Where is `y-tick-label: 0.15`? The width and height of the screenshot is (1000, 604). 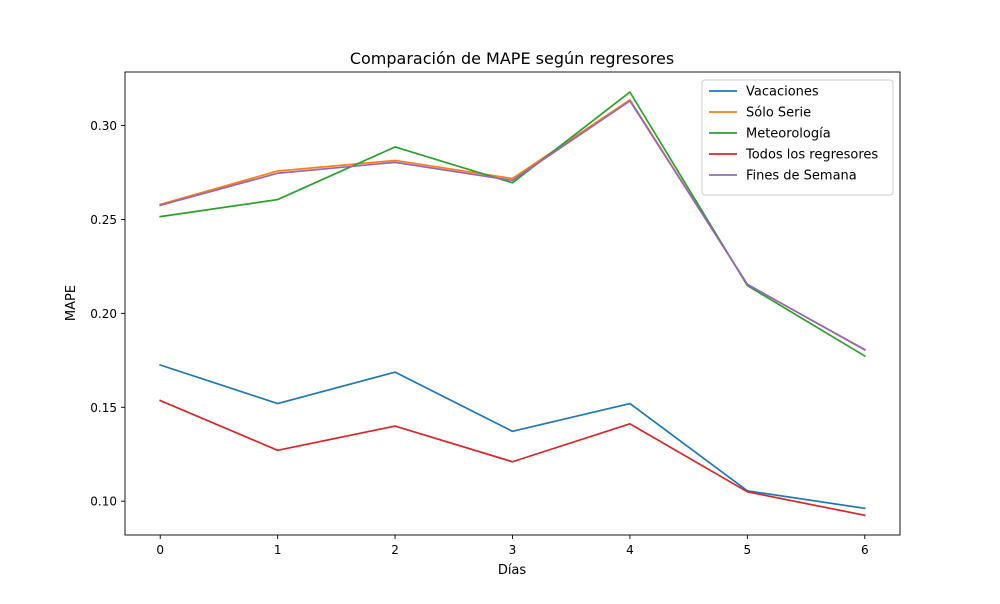 y-tick-label: 0.15 is located at coordinates (103, 408).